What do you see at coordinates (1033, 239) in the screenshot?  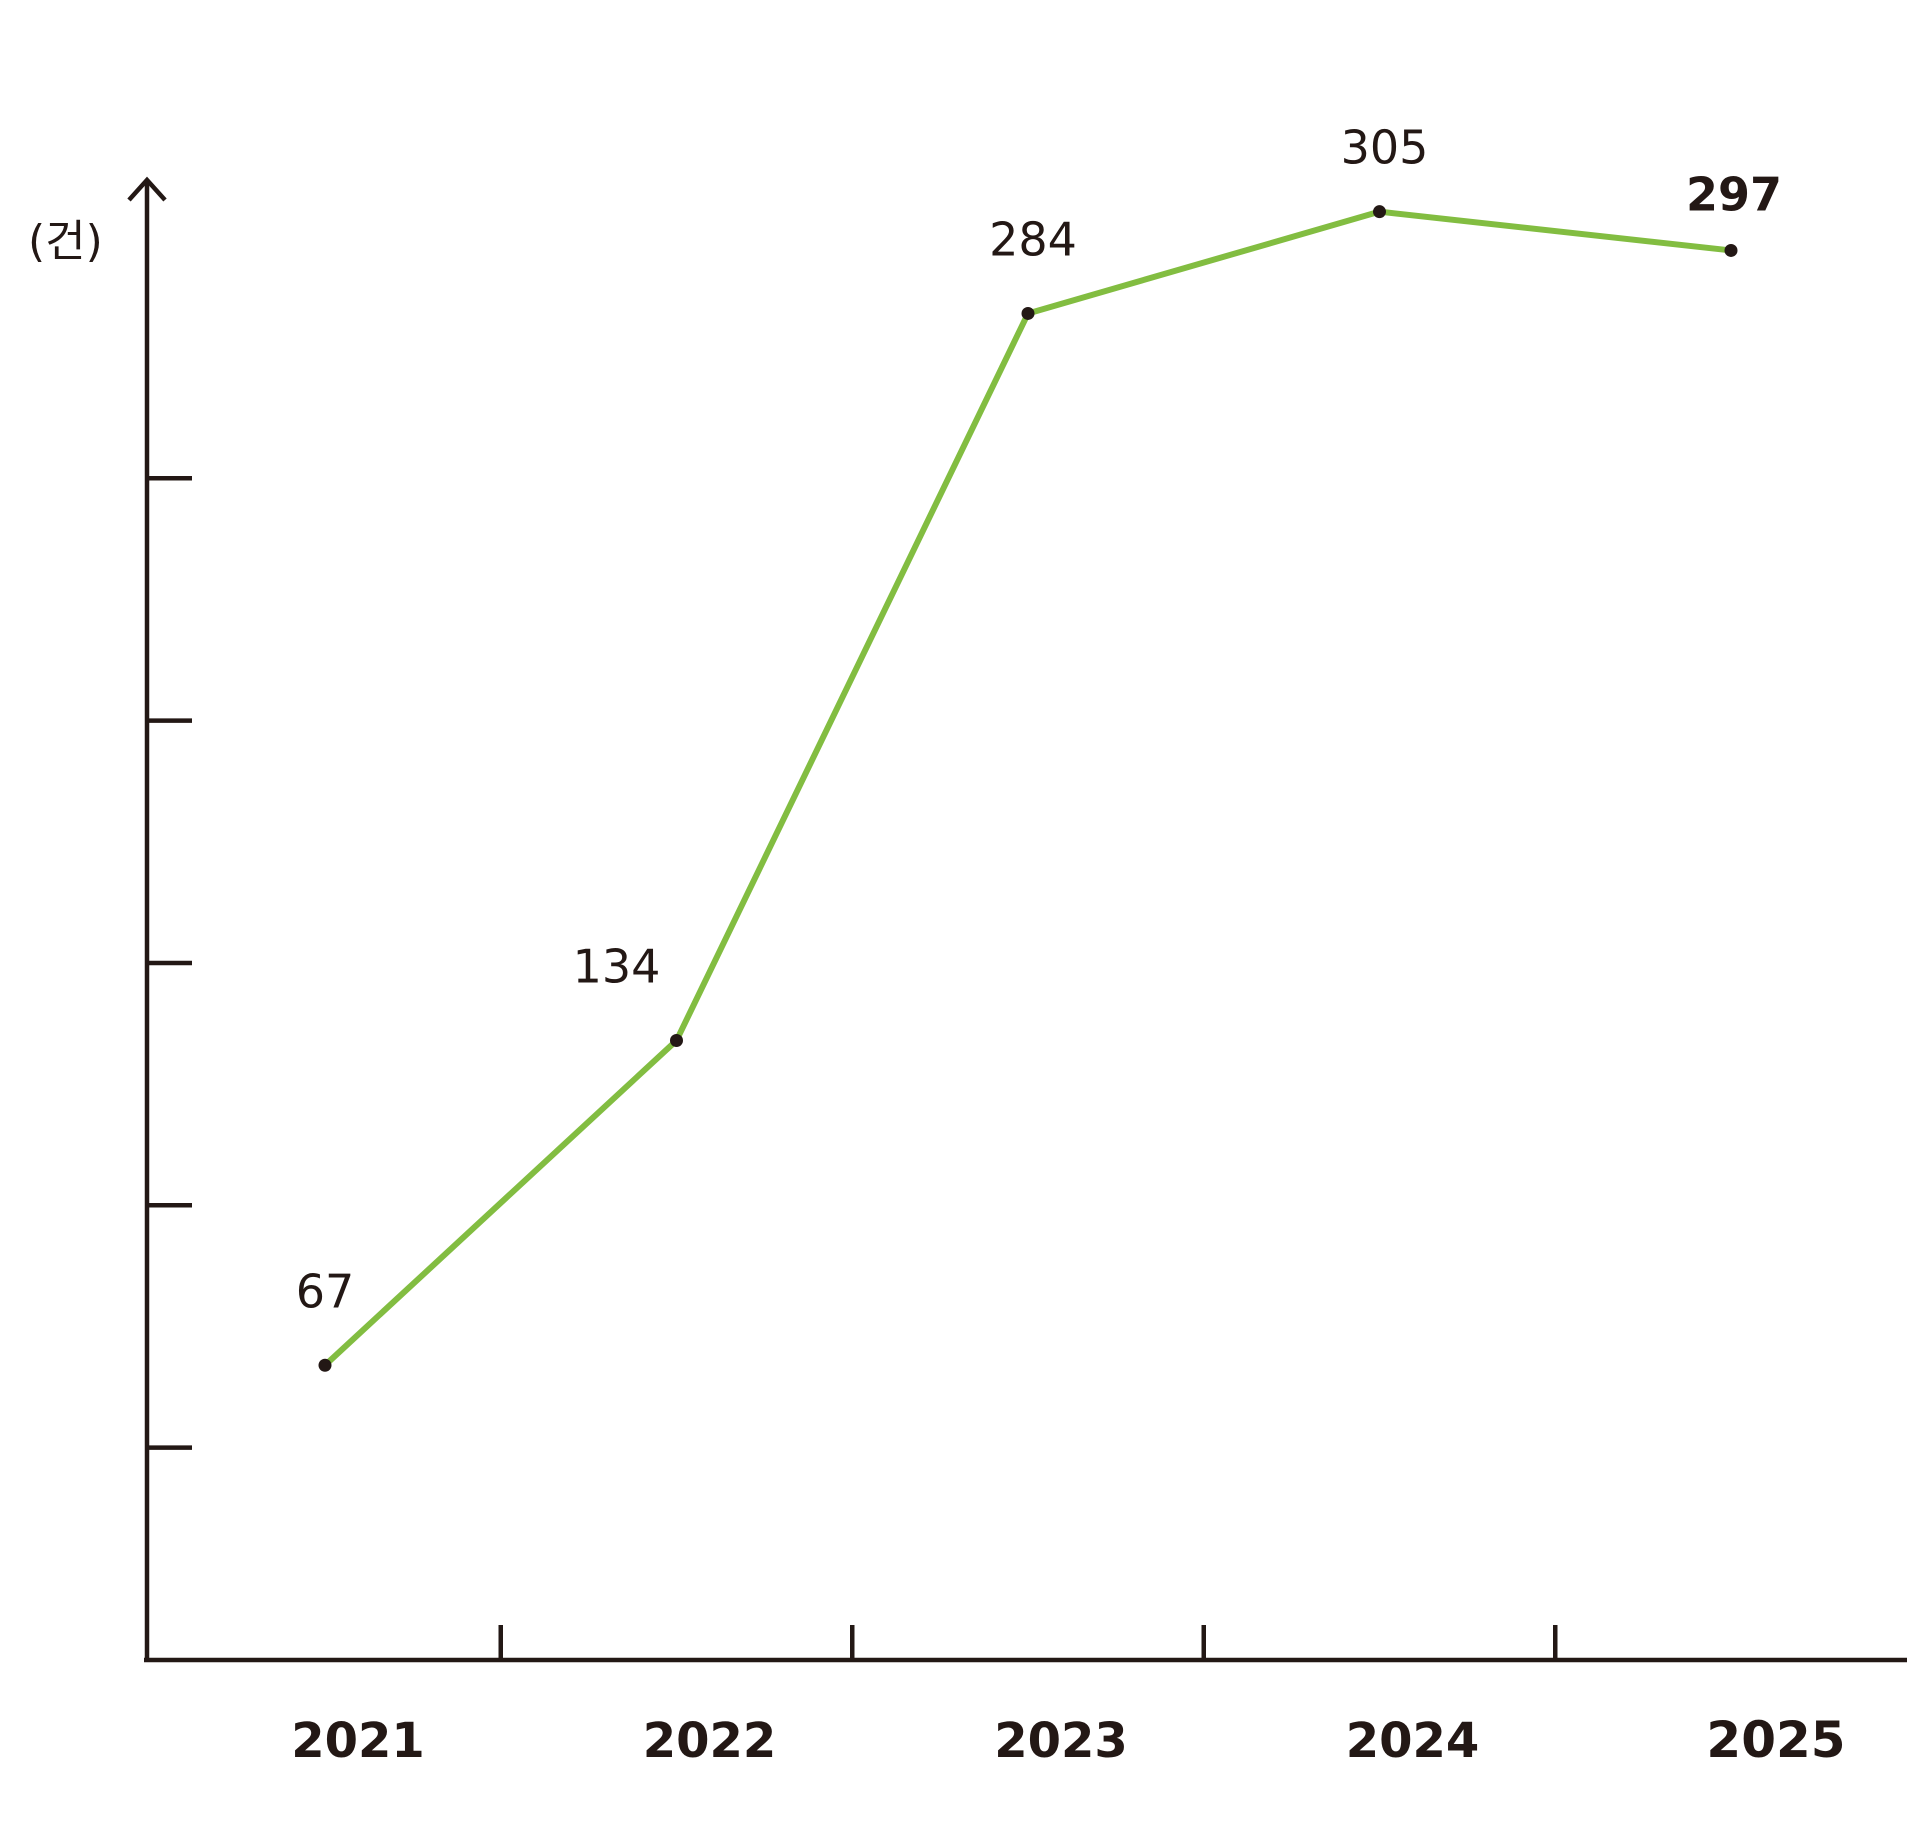 I see `data-label: 284` at bounding box center [1033, 239].